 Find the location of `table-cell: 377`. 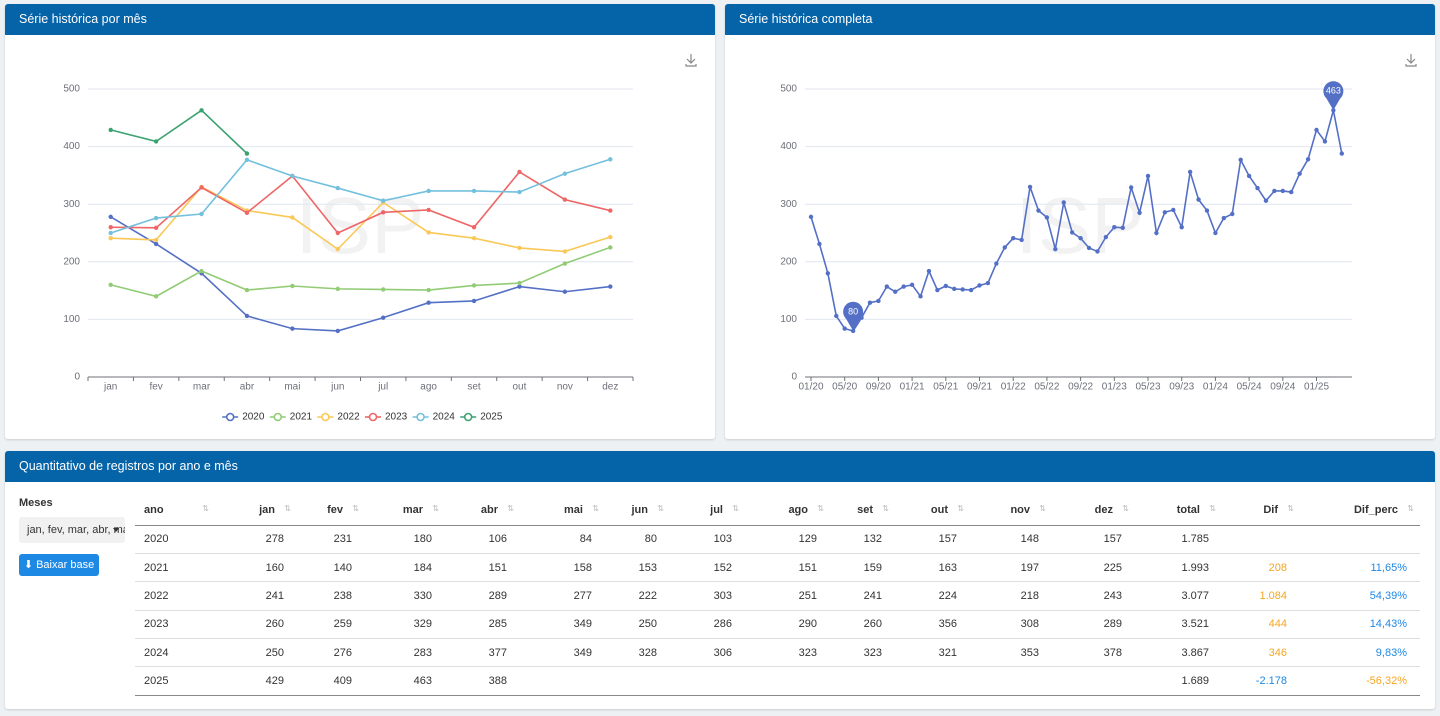

table-cell: 377 is located at coordinates (482, 653).